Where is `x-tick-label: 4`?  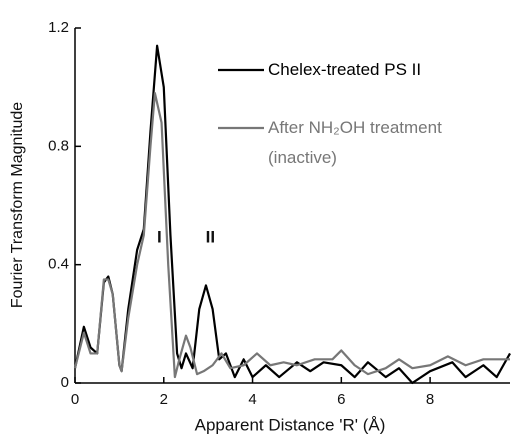
x-tick-label: 4 is located at coordinates (252, 399).